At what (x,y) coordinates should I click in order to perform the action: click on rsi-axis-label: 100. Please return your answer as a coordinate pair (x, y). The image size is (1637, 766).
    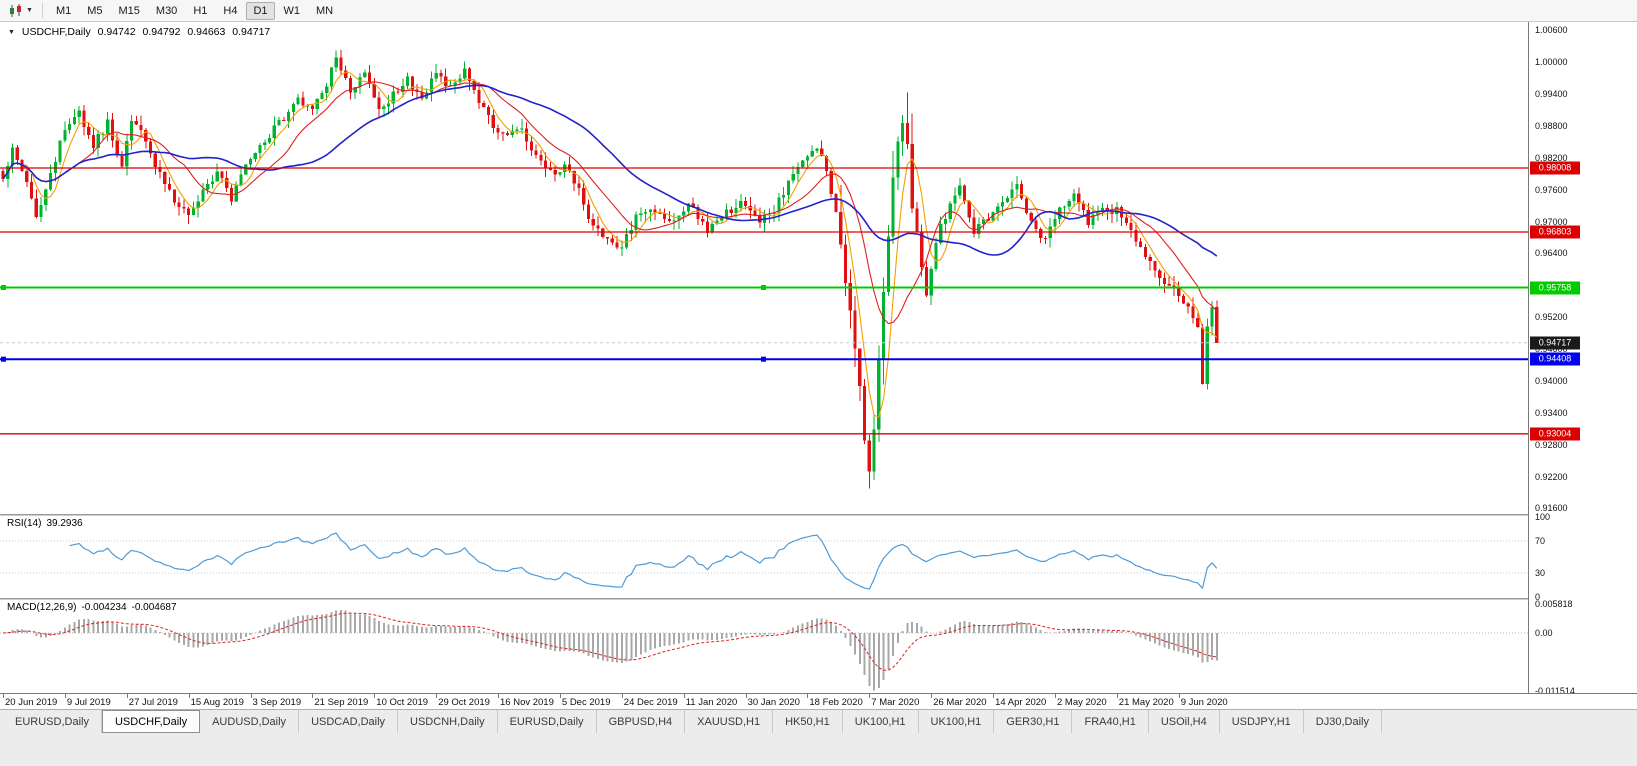
    Looking at the image, I should click on (1543, 517).